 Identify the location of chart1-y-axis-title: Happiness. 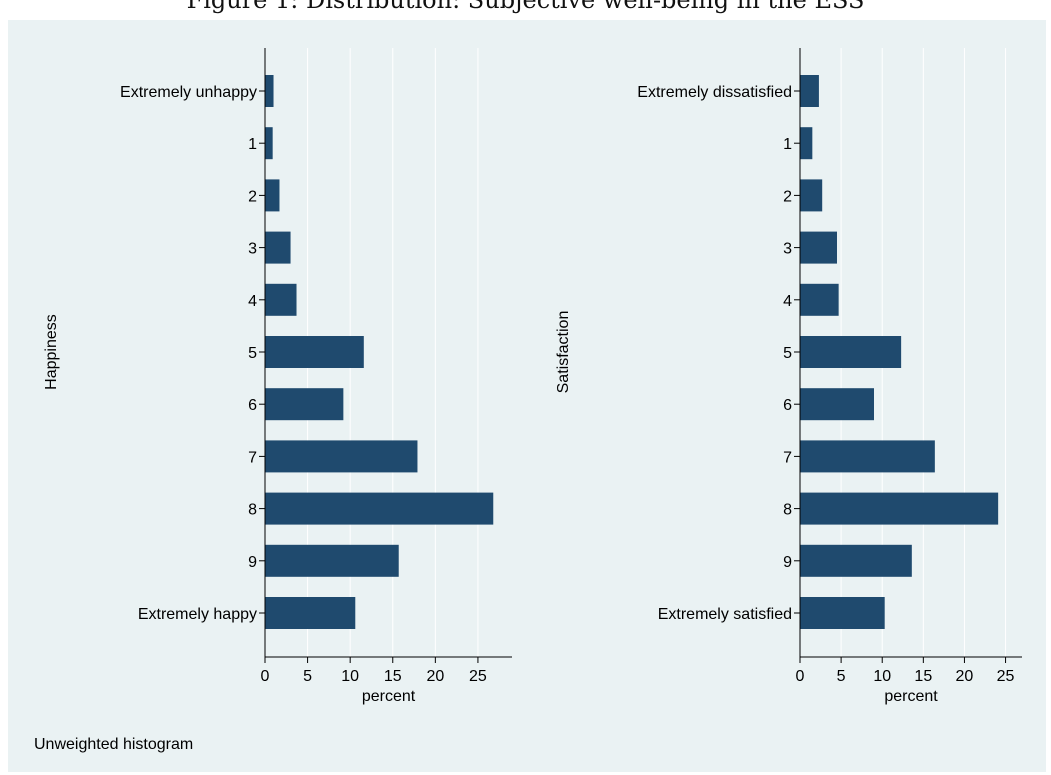
(51, 352).